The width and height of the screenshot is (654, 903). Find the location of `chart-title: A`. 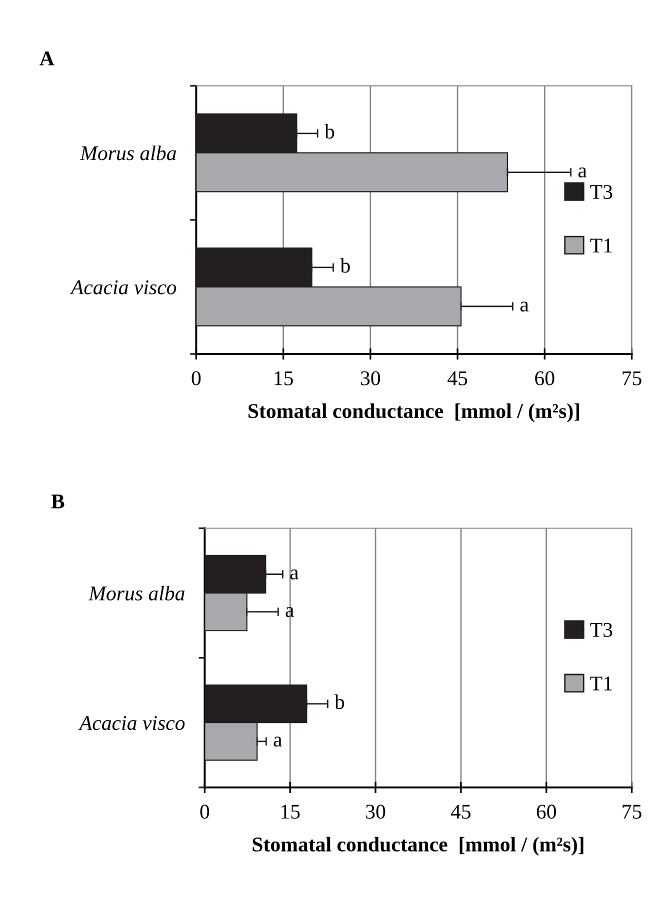

chart-title: A is located at coordinates (47, 59).